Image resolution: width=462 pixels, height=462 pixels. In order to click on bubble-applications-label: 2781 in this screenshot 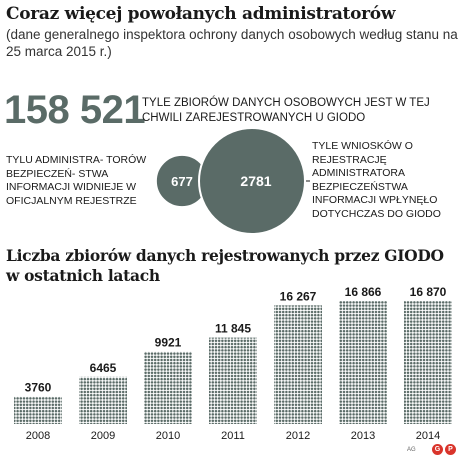, I will do `click(255, 181)`.